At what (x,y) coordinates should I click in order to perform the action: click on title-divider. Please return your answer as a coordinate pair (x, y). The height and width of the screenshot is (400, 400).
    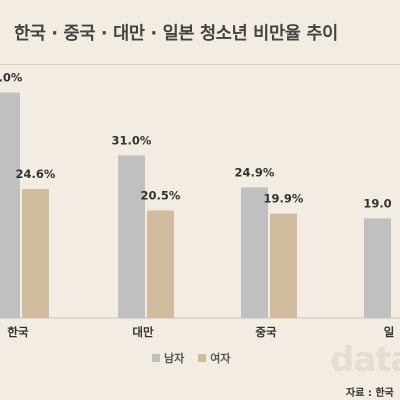
    Looking at the image, I should click on (200, 64).